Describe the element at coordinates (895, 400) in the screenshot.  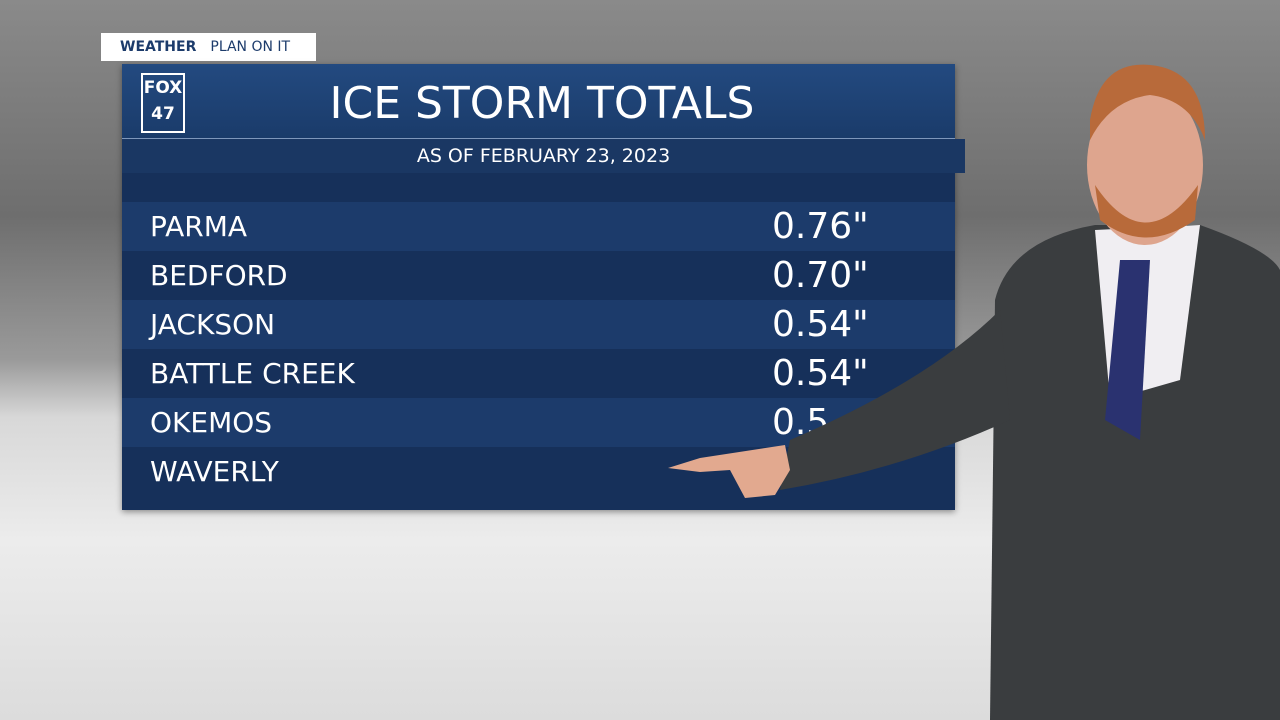
I see `arm` at that location.